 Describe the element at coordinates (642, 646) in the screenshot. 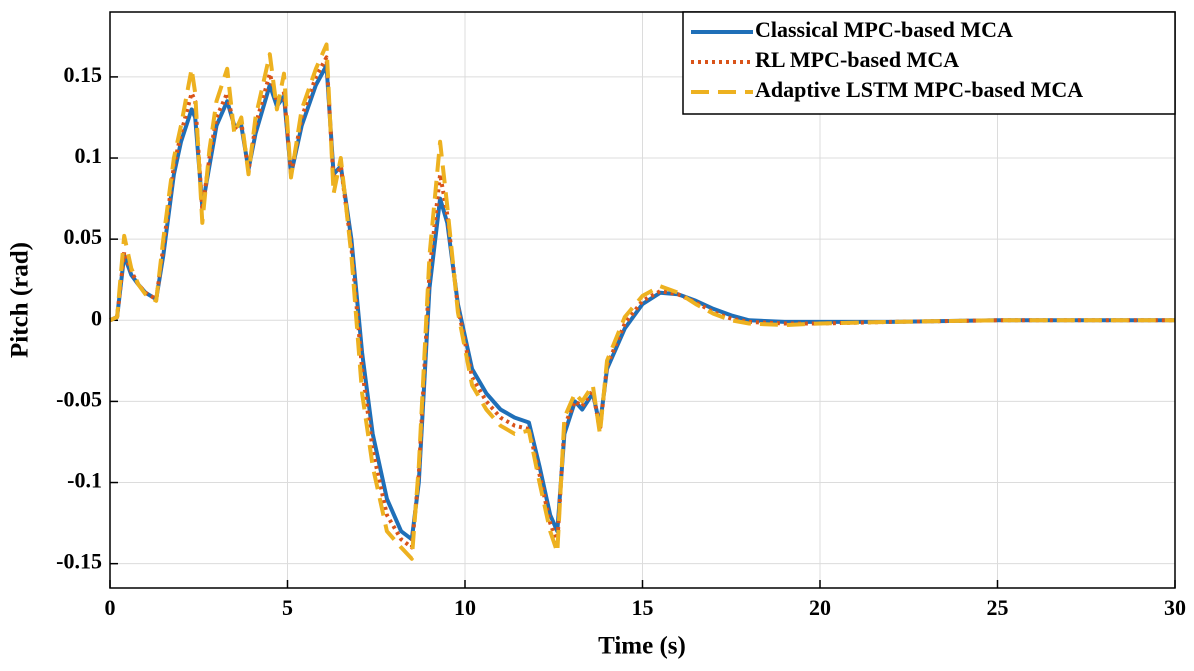

I see `x-axis-label: Time (s)` at that location.